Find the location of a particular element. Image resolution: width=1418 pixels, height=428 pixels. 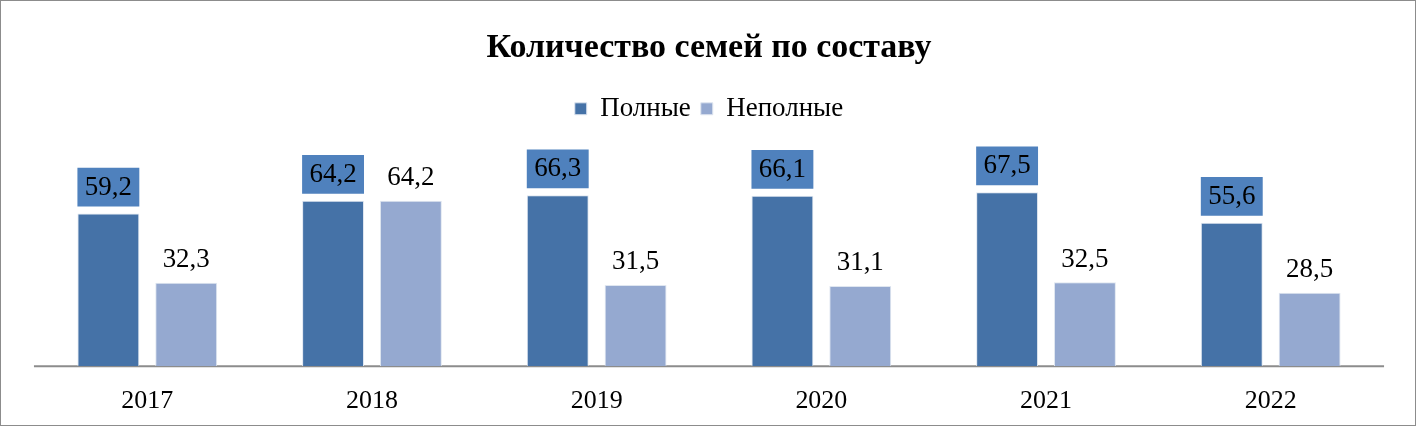

x-tick-label: 2018 is located at coordinates (372, 400).